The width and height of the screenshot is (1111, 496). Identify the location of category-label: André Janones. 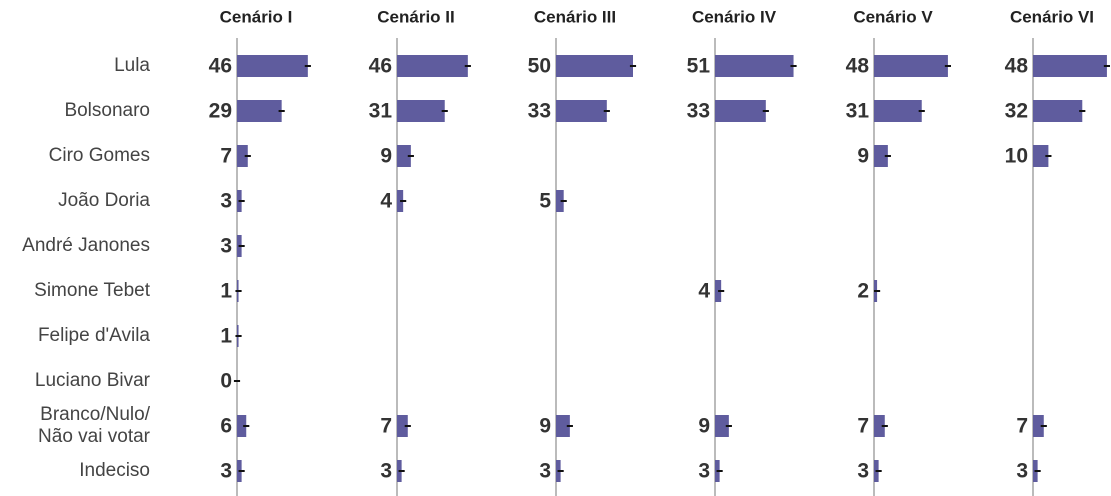
(86, 245).